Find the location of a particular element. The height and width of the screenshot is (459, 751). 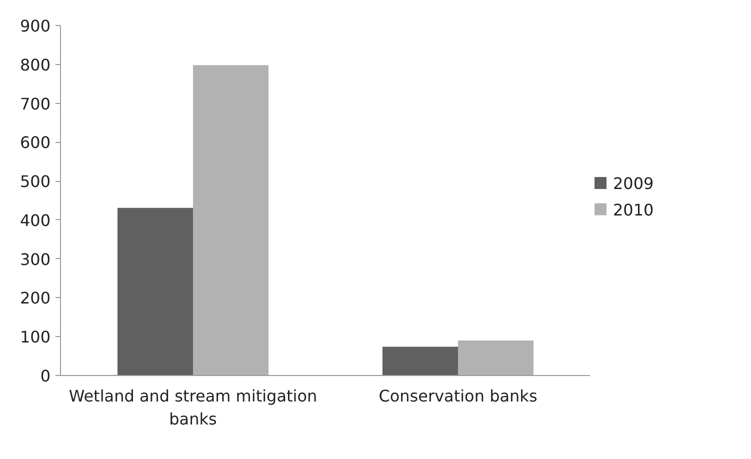

y-tick-label: 800 is located at coordinates (35, 64).